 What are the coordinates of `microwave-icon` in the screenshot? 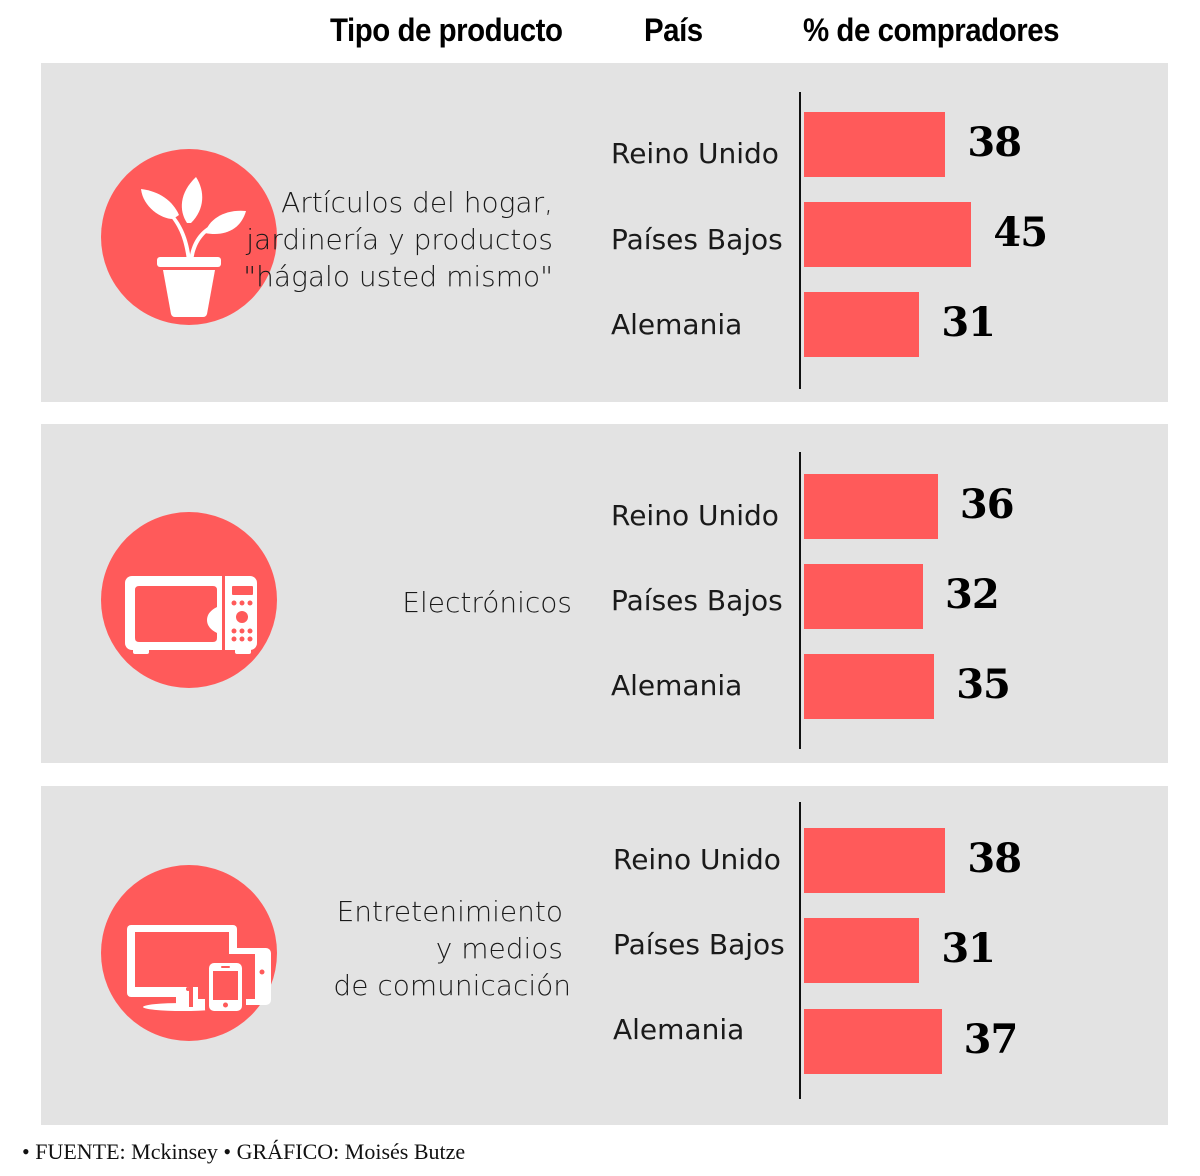 It's located at (189, 600).